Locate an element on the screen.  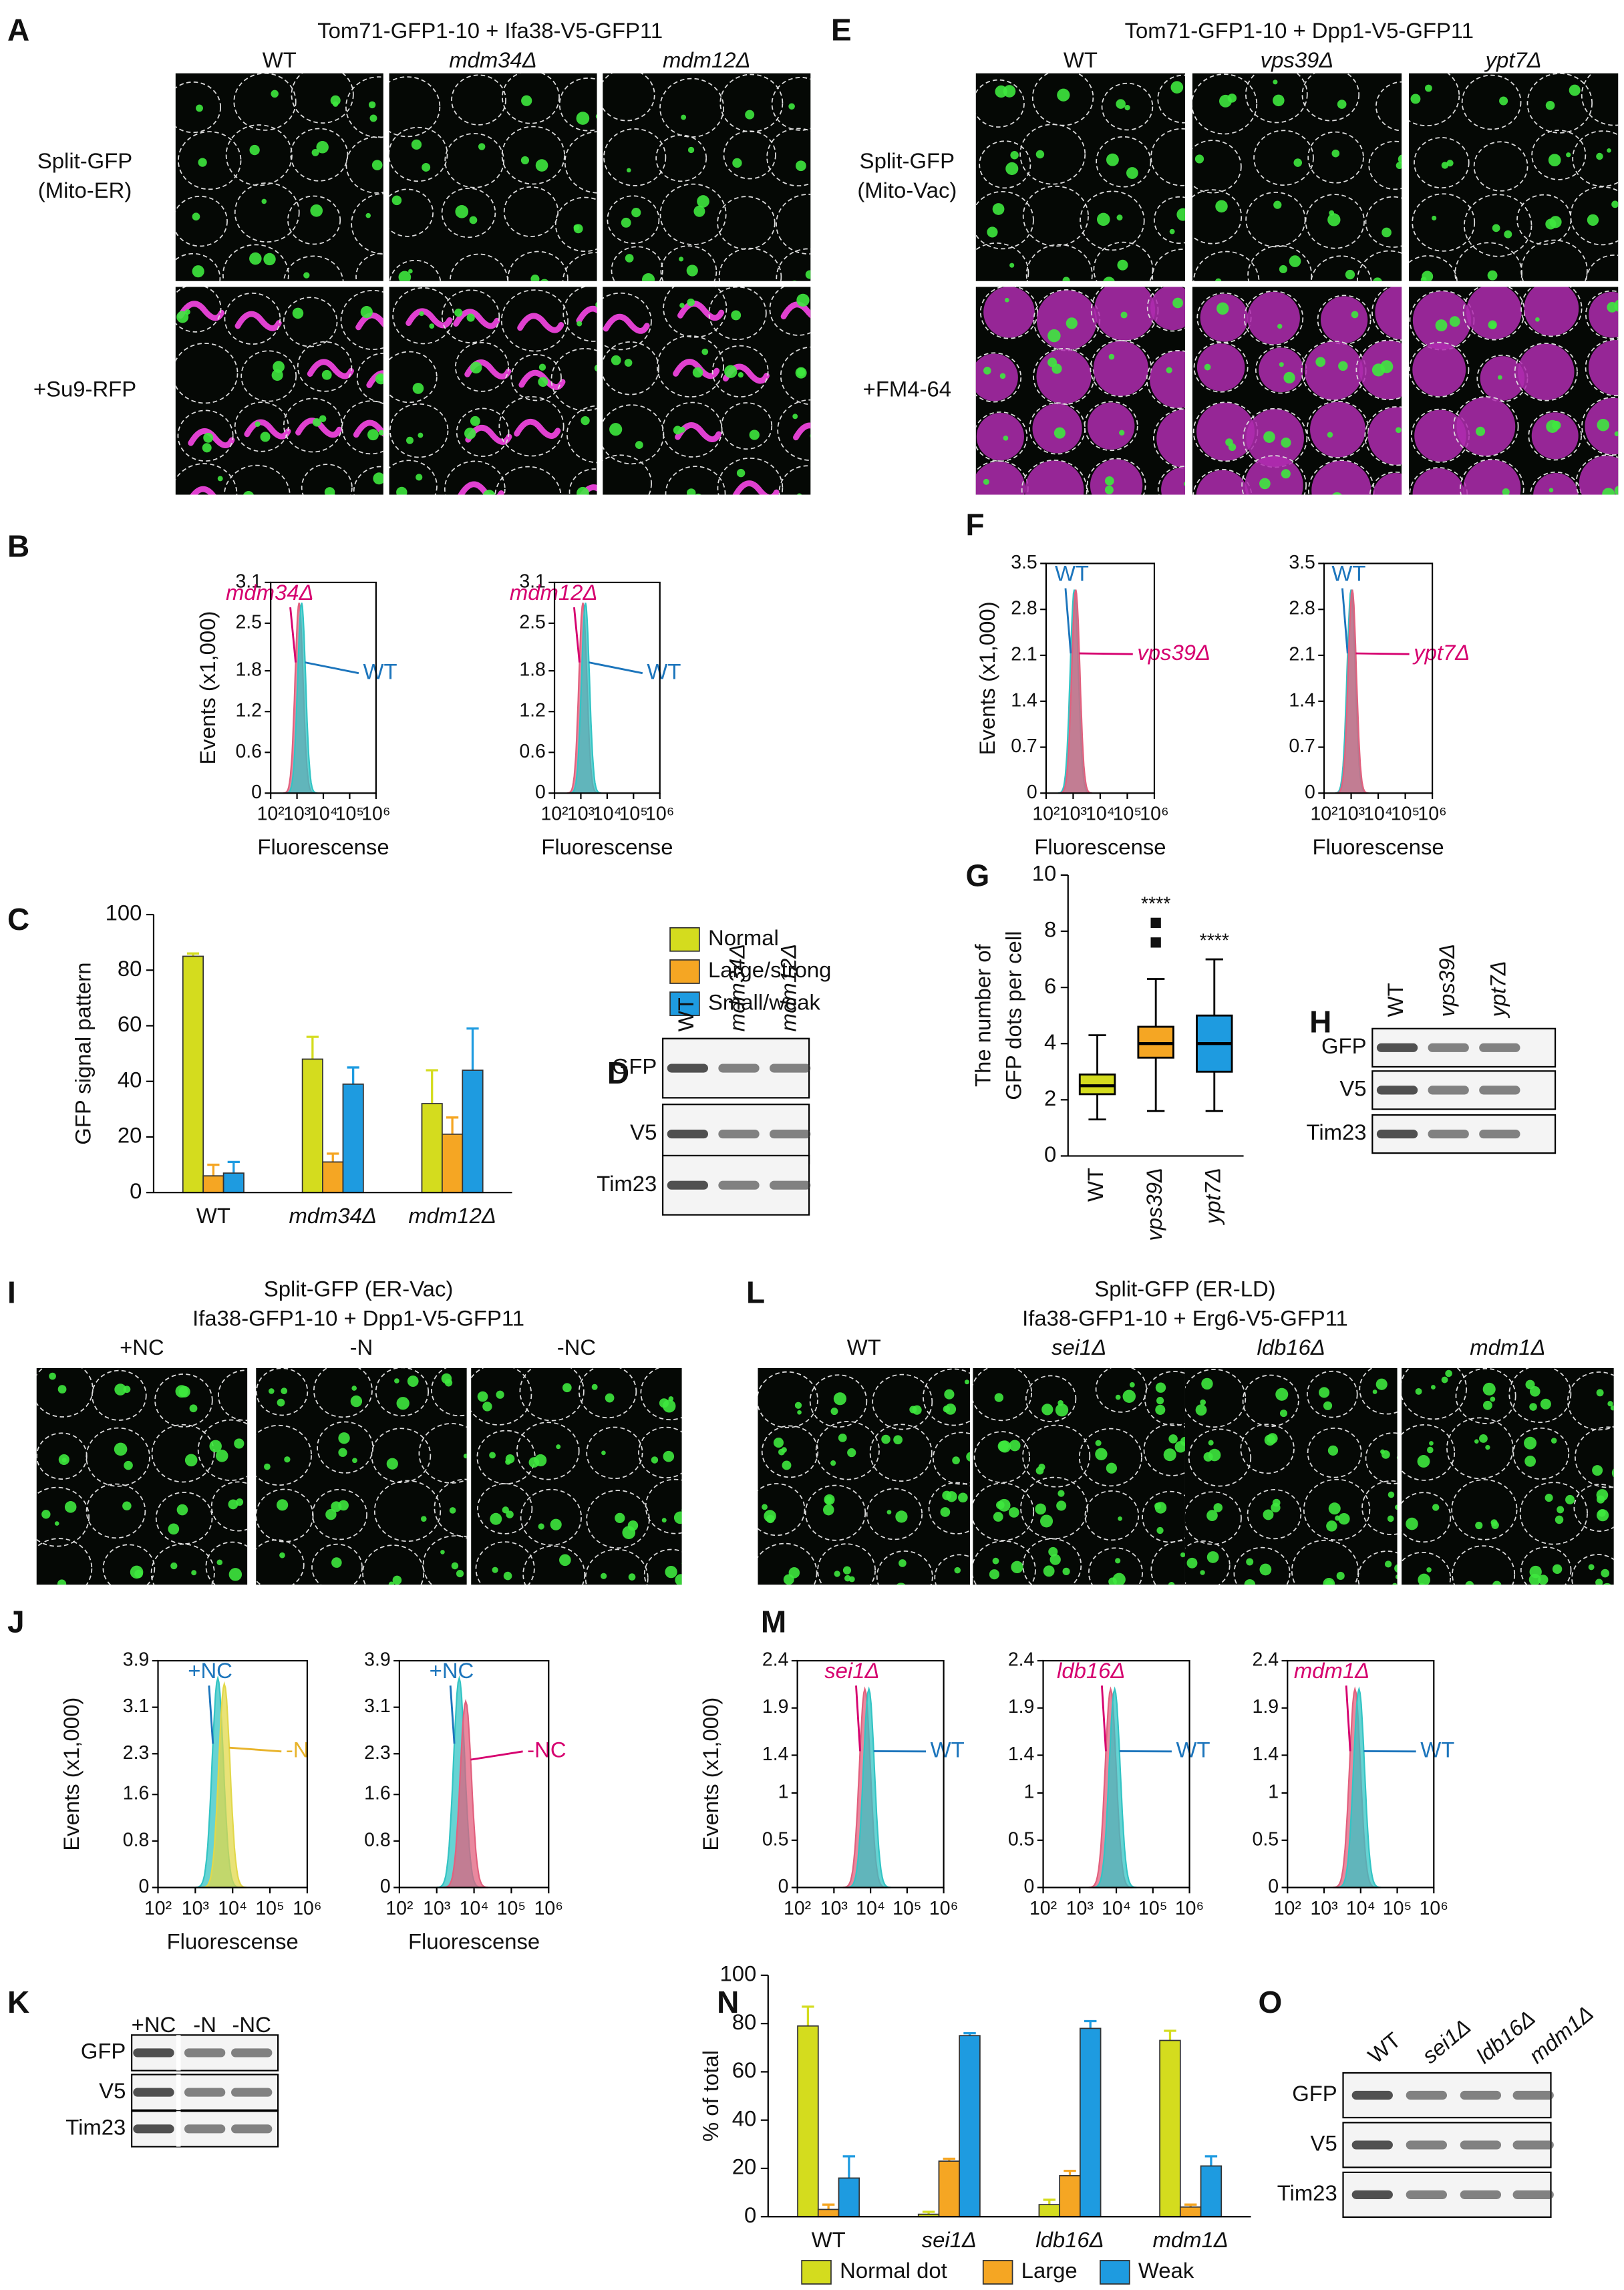
series-label: WT is located at coordinates (664, 671).